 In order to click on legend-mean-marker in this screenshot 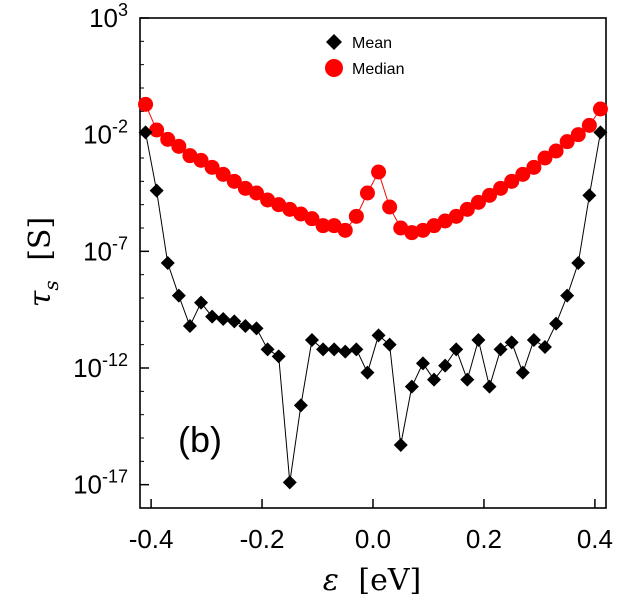, I will do `click(334, 42)`.